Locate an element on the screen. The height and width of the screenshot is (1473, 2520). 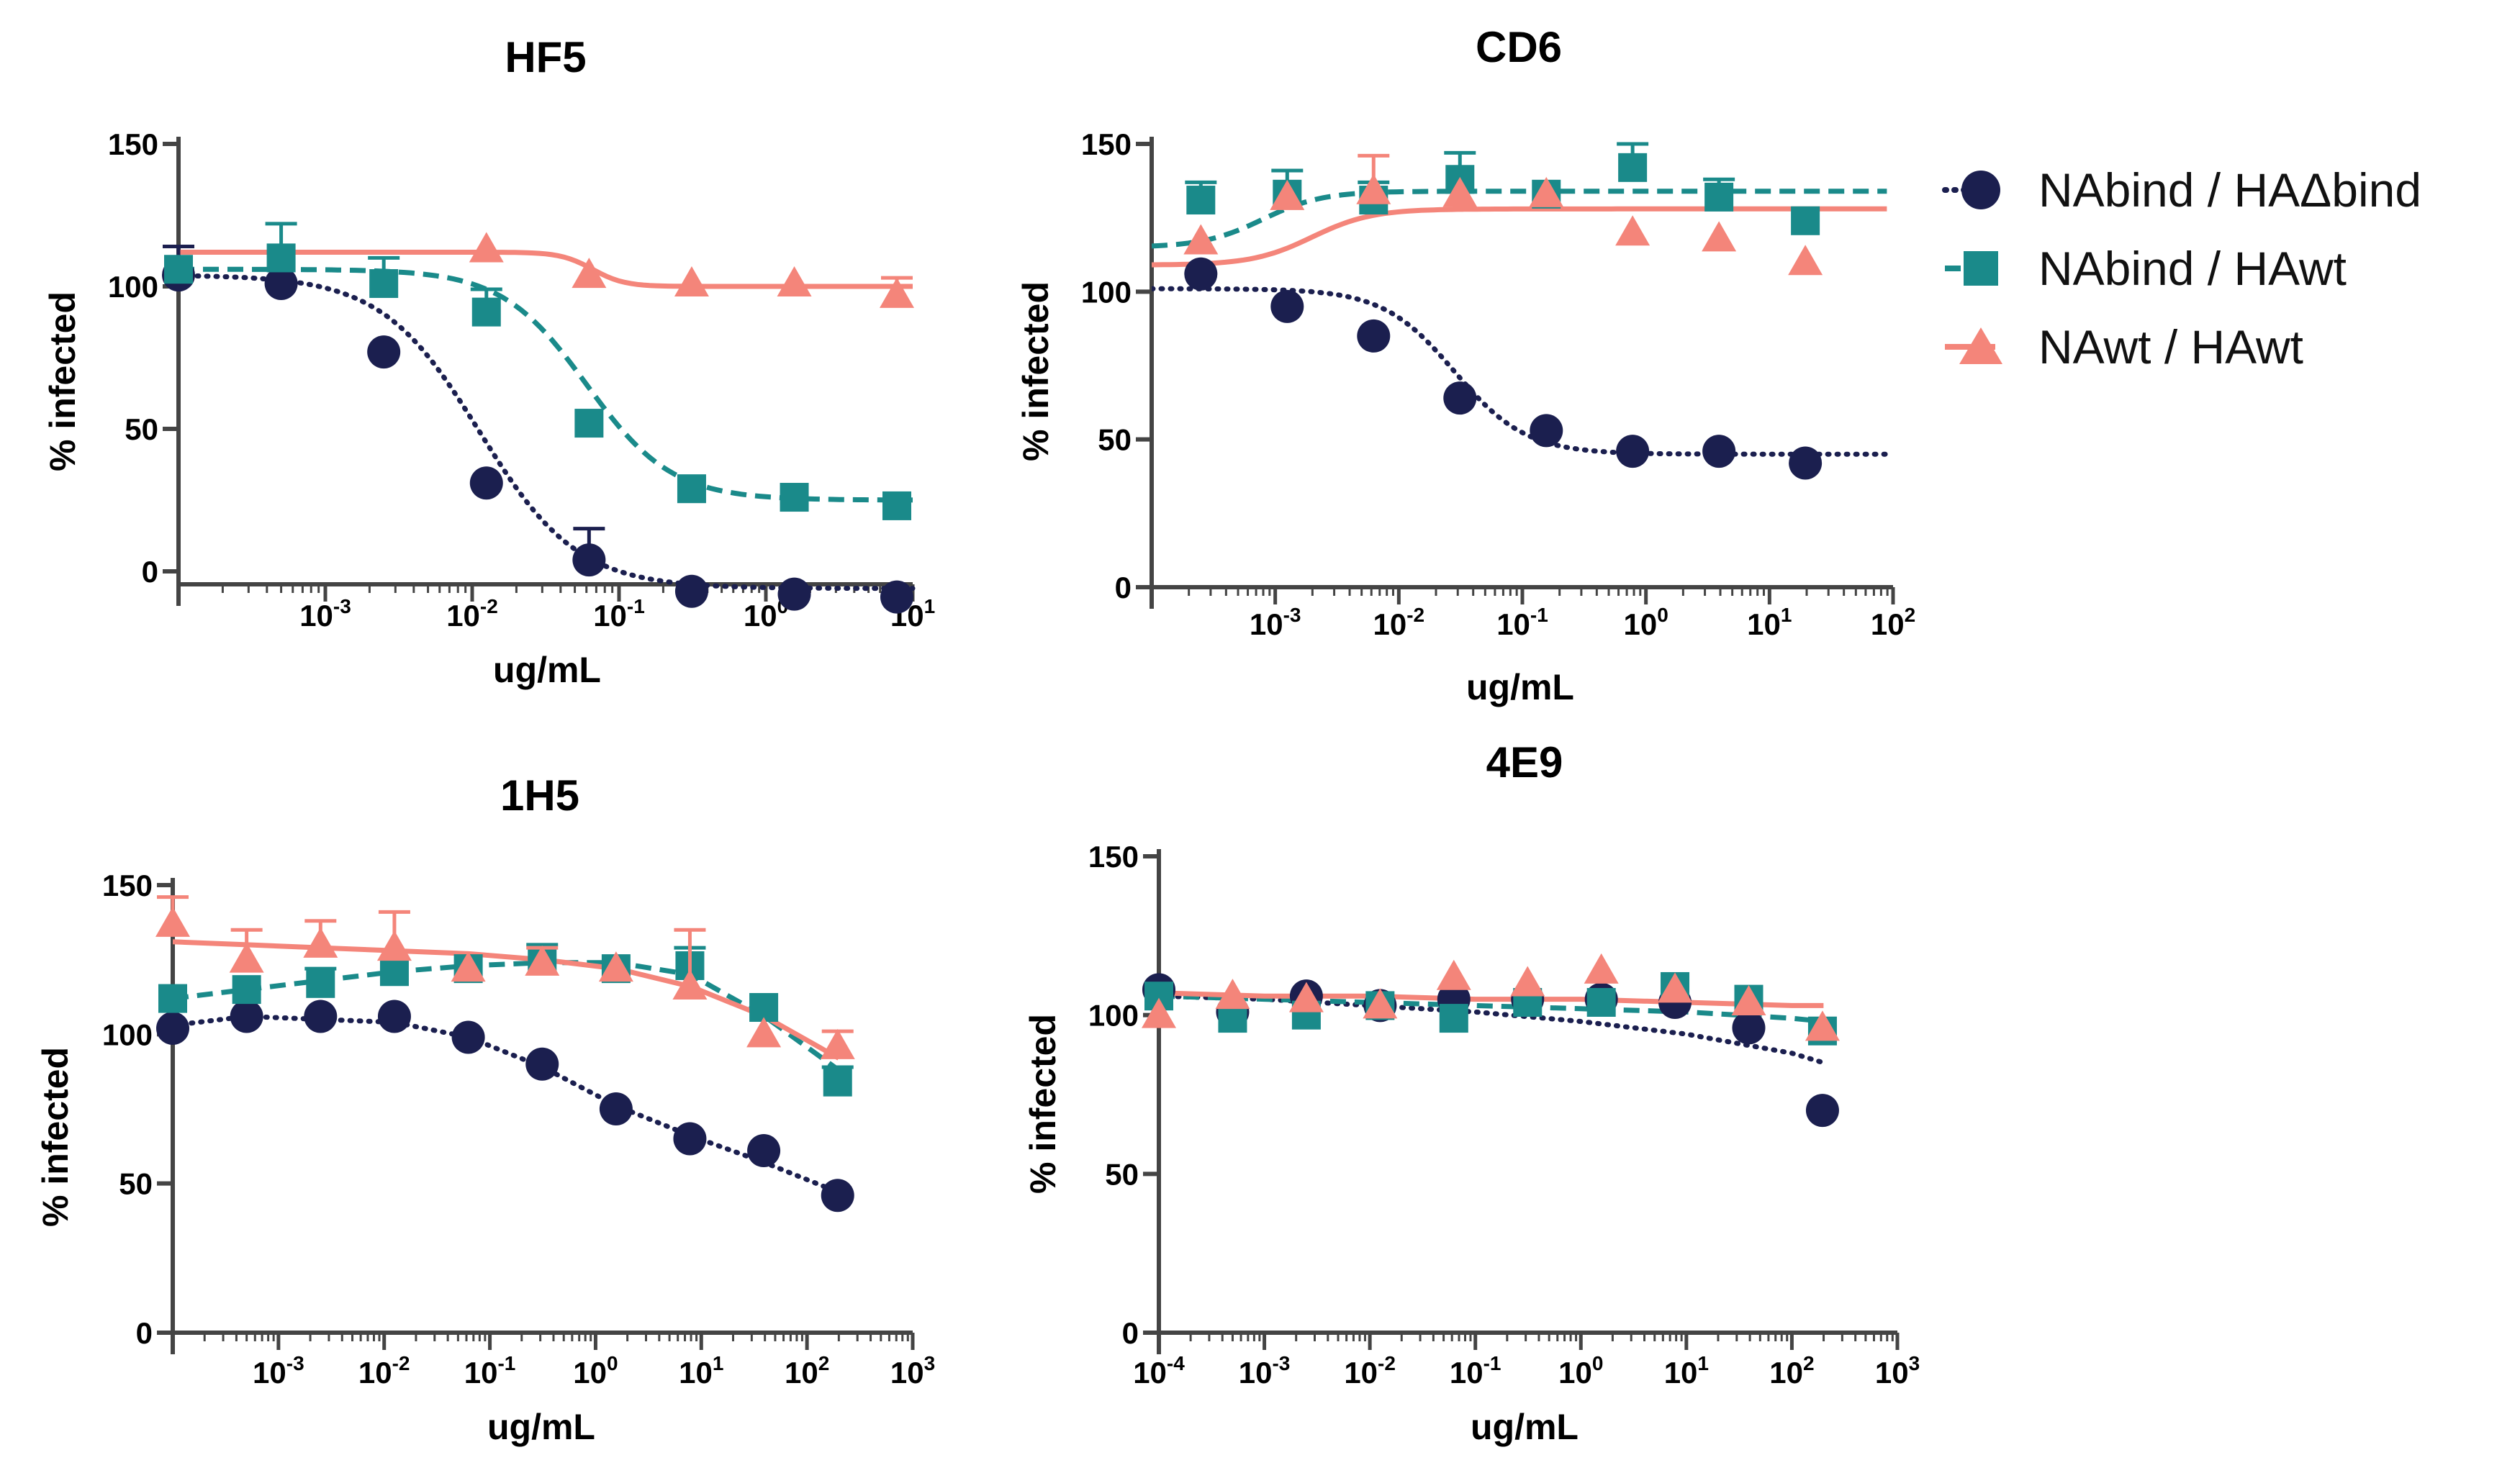
x-tick-label: 10⁻¹ is located at coordinates (1475, 1371).